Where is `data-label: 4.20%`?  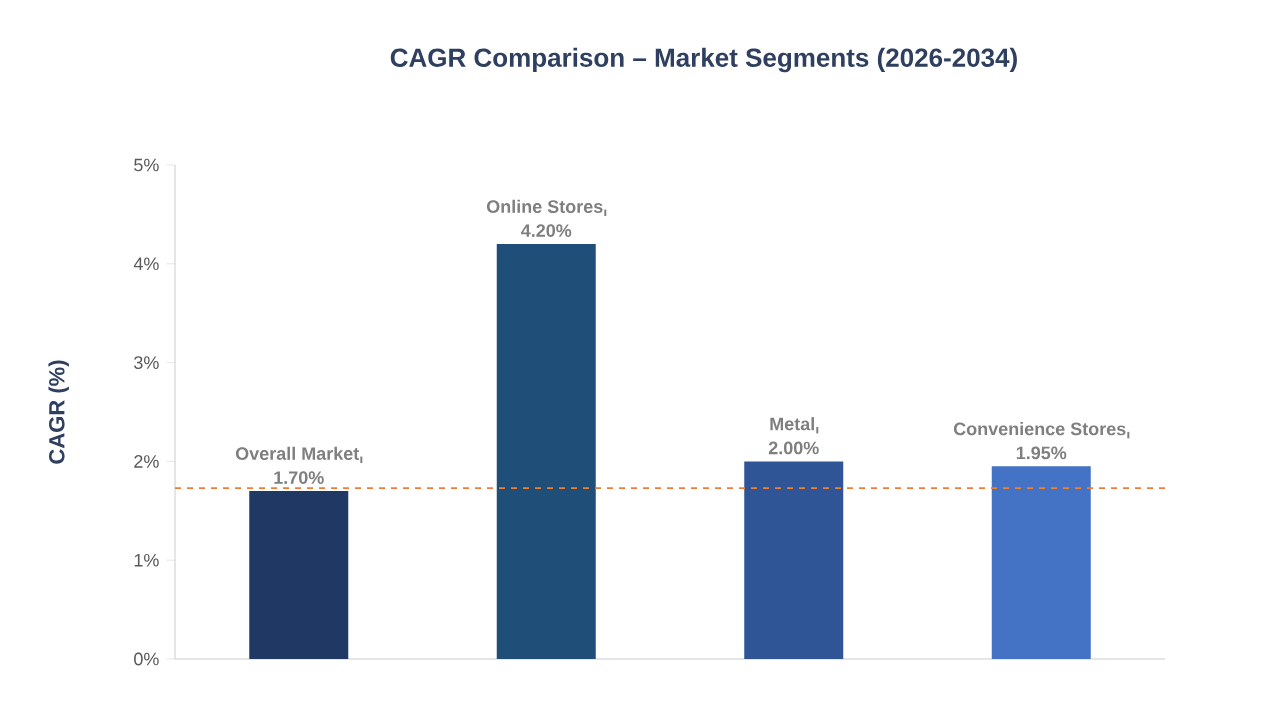
data-label: 4.20% is located at coordinates (546, 230).